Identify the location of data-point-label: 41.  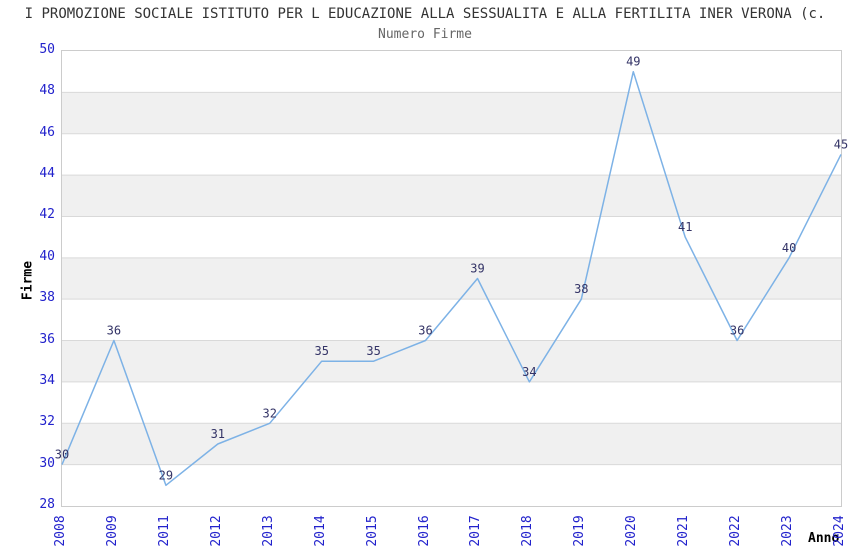
(685, 227).